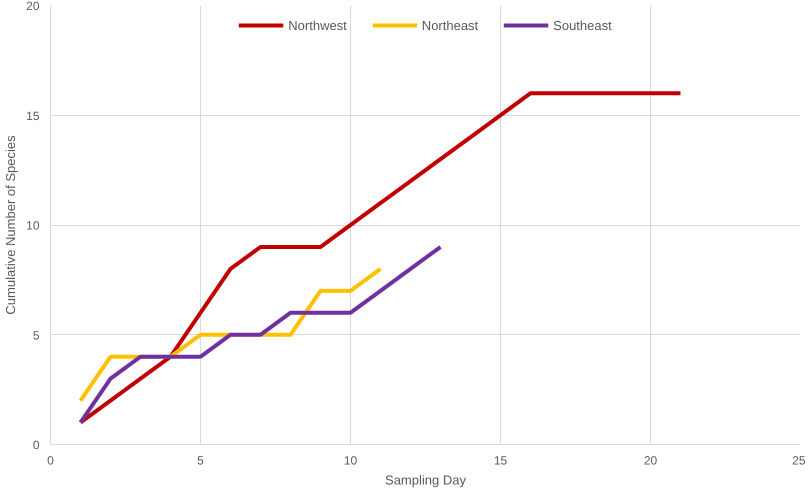 The image size is (810, 495). Describe the element at coordinates (33, 6) in the screenshot. I see `y-tick-label: 20` at that location.